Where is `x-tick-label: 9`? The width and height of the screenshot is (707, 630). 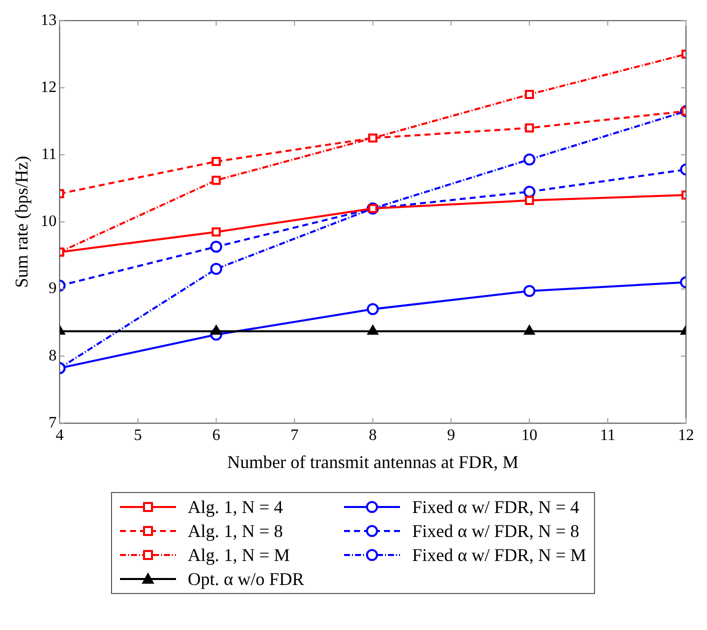
x-tick-label: 9 is located at coordinates (451, 435).